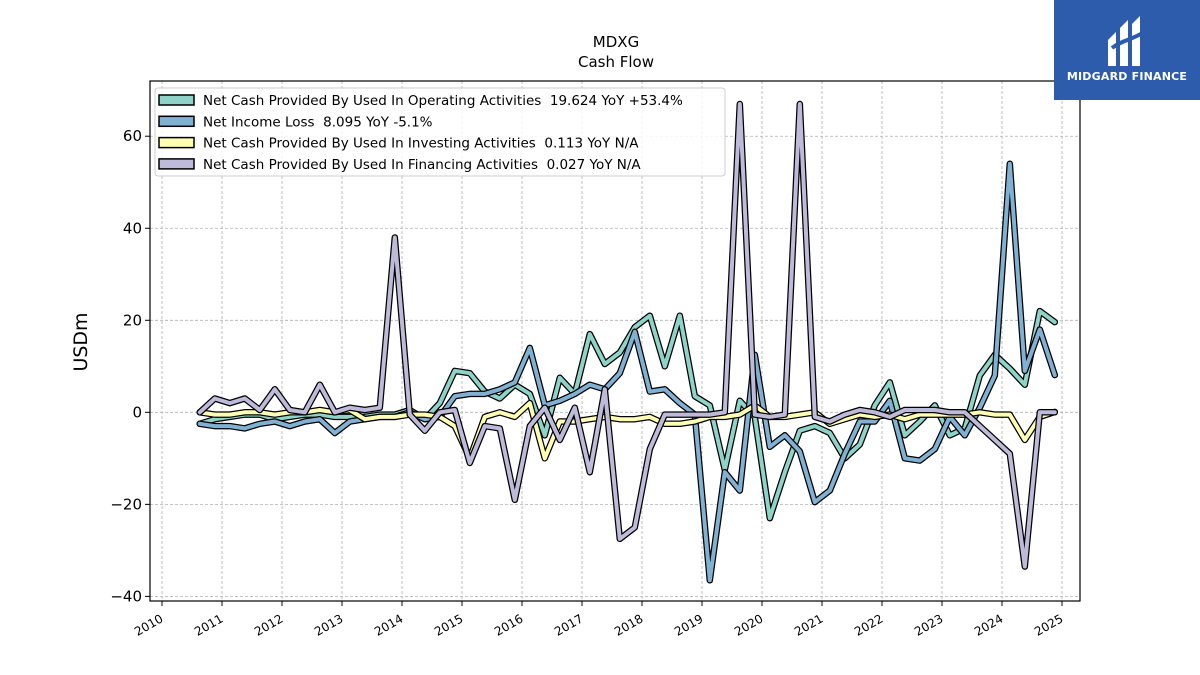 This screenshot has width=1200, height=675. Describe the element at coordinates (132, 136) in the screenshot. I see `y-tick-label: 60` at that location.